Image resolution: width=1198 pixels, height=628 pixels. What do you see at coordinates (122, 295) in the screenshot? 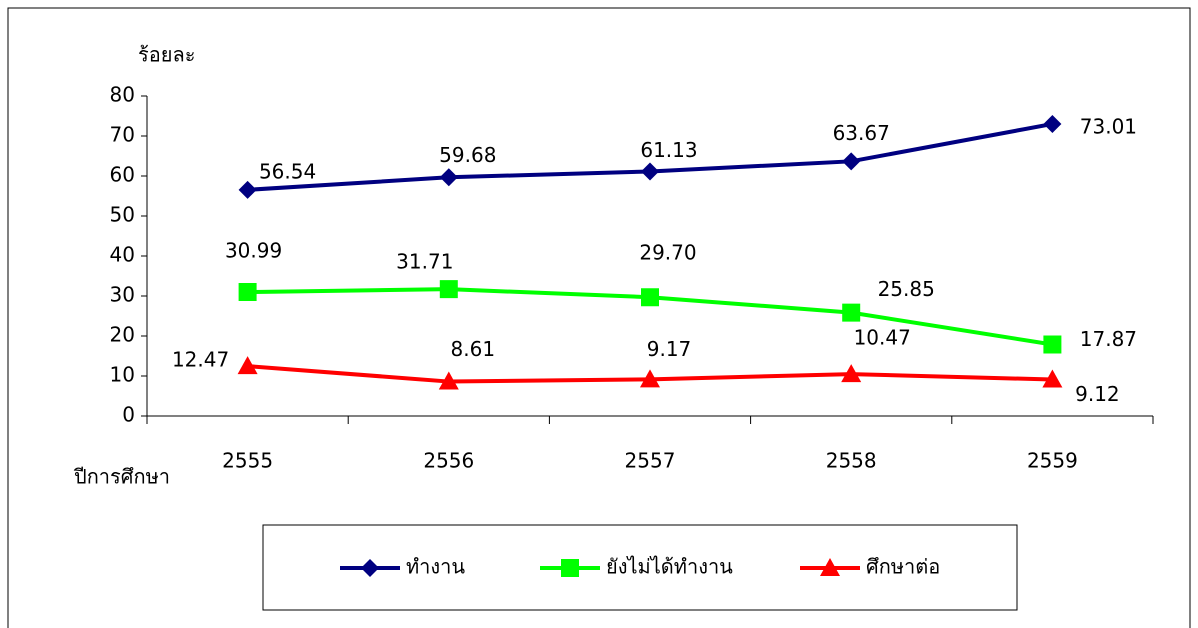
I see `y-tick-label: 30` at bounding box center [122, 295].